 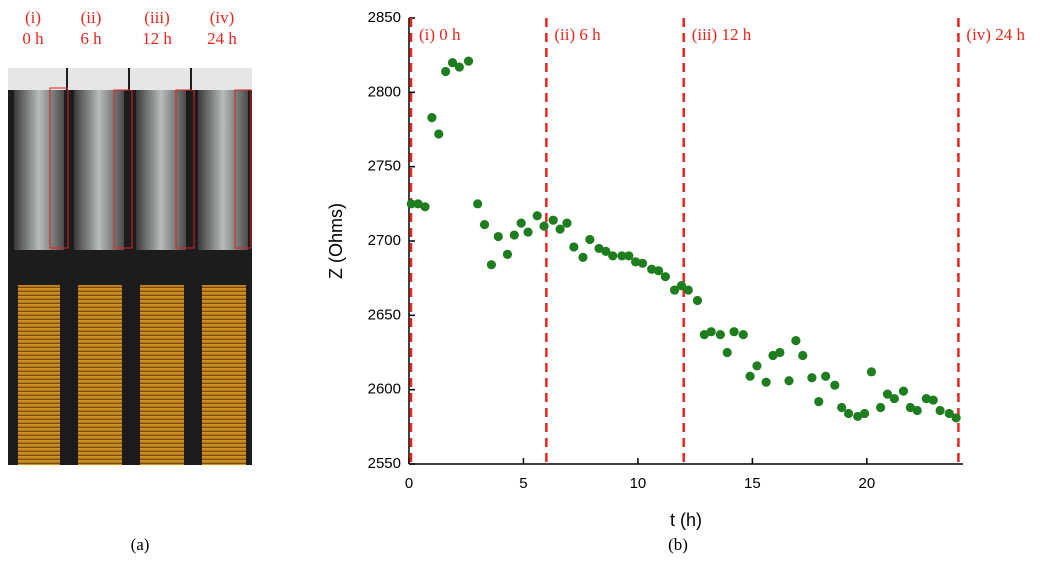 What do you see at coordinates (222, 38) in the screenshot?
I see `photo-label: 24 h` at bounding box center [222, 38].